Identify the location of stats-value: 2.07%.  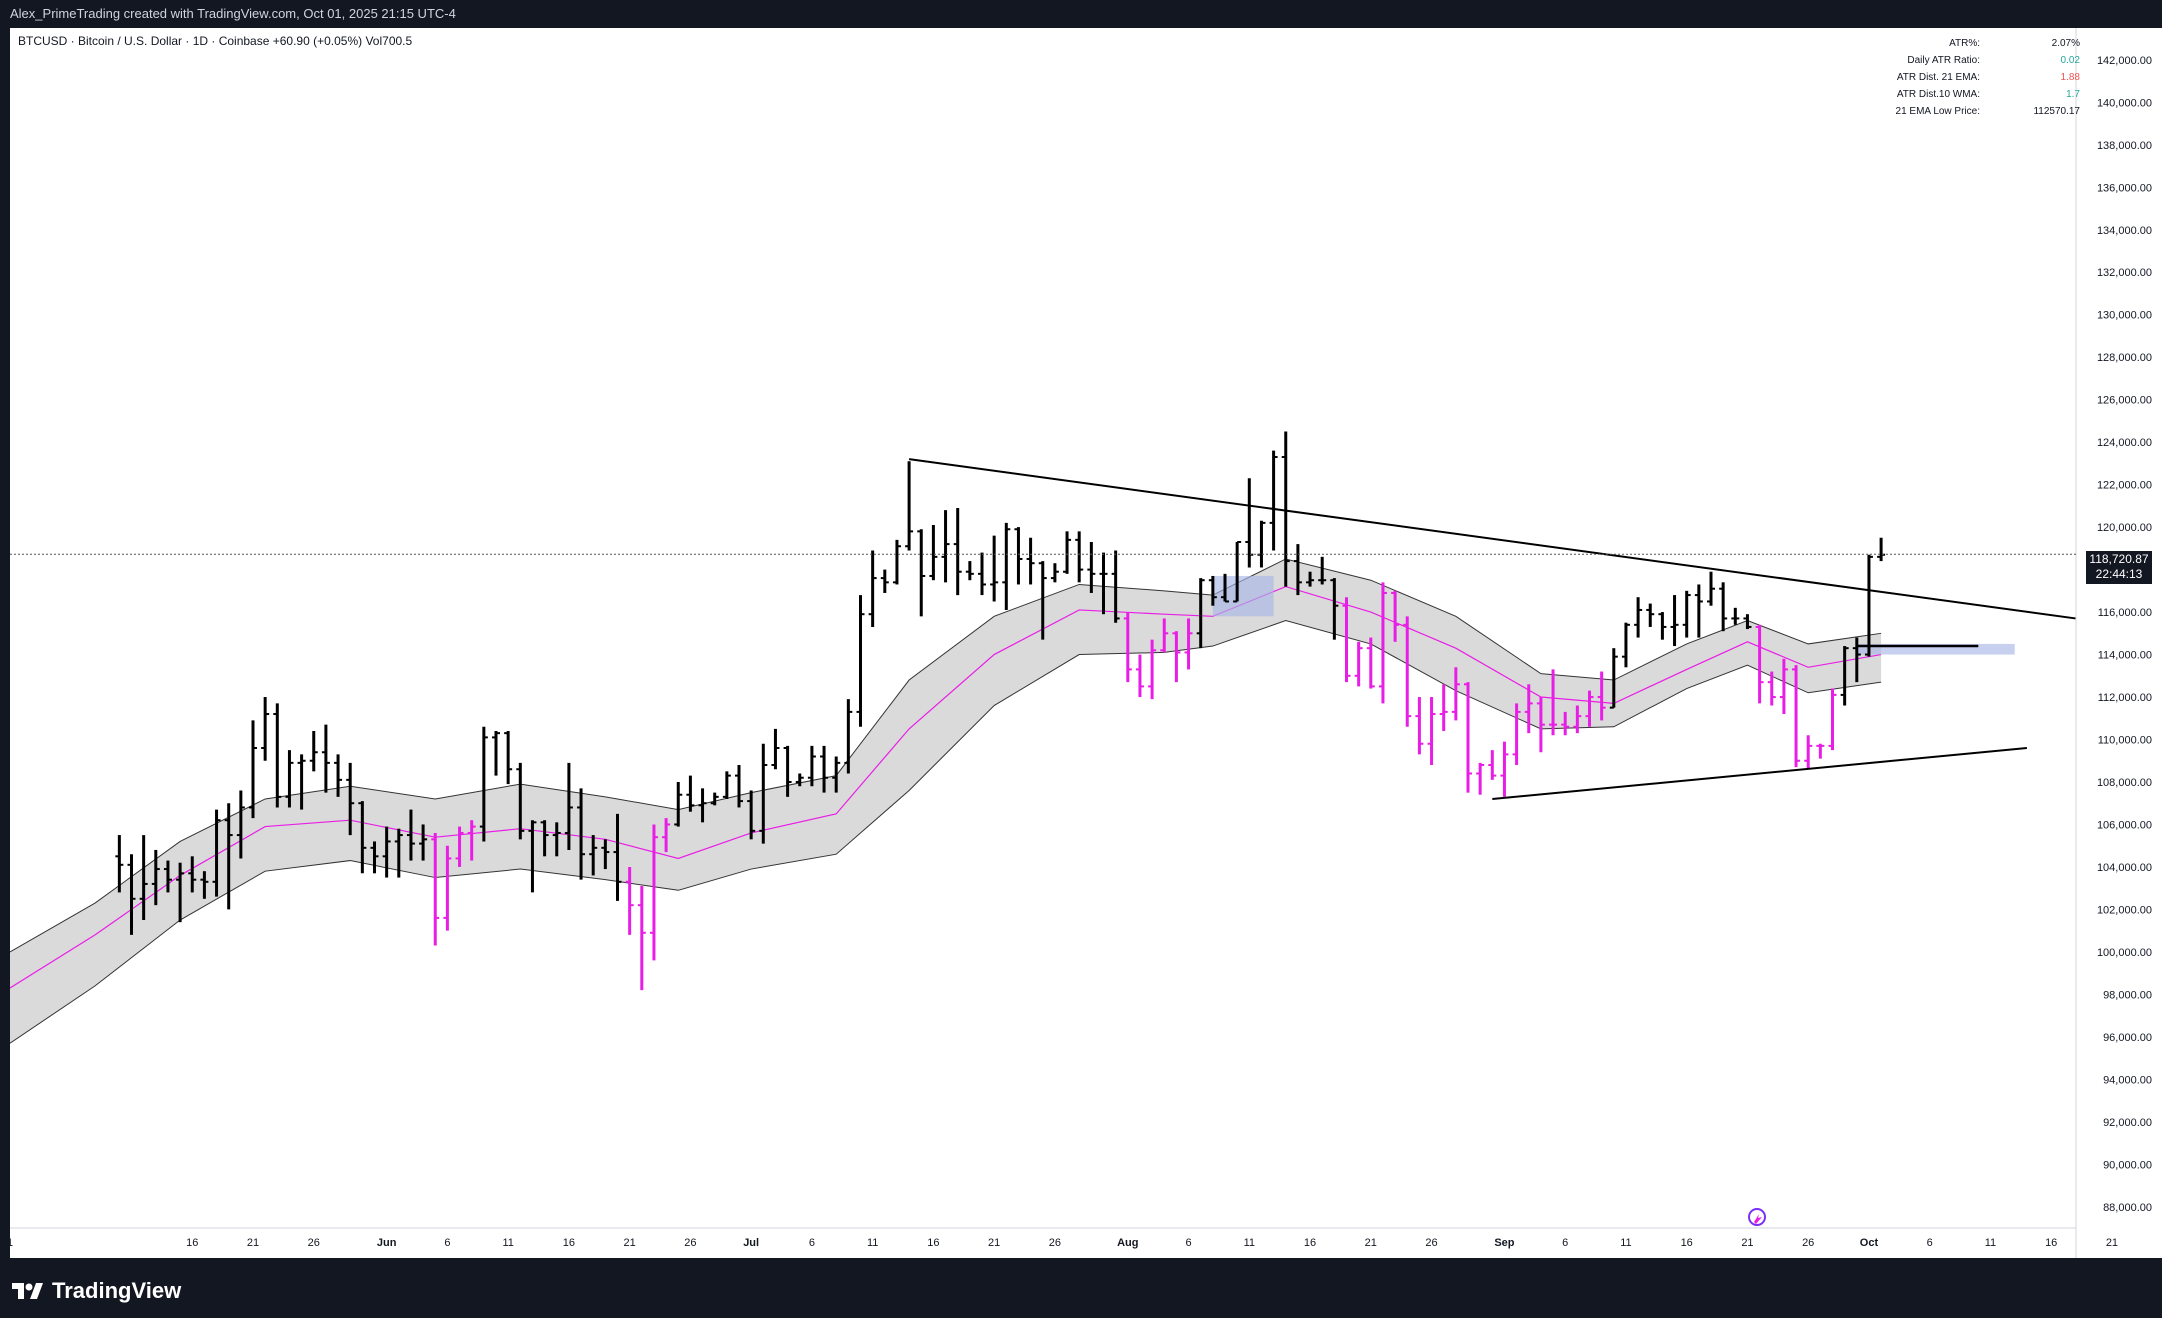
(2065, 43).